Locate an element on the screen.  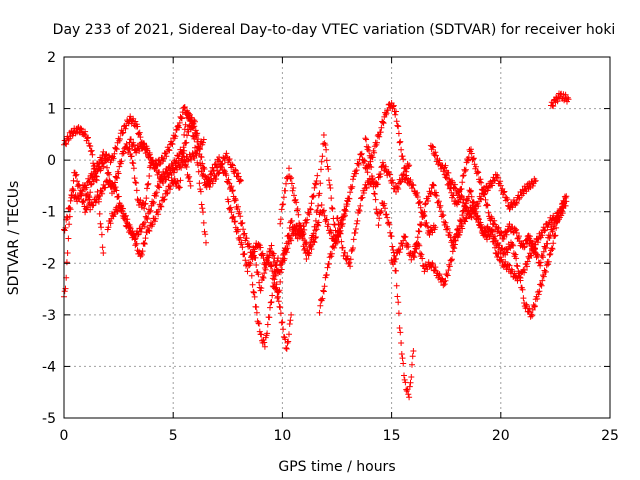
y-tick-label: 2 is located at coordinates (51, 58).